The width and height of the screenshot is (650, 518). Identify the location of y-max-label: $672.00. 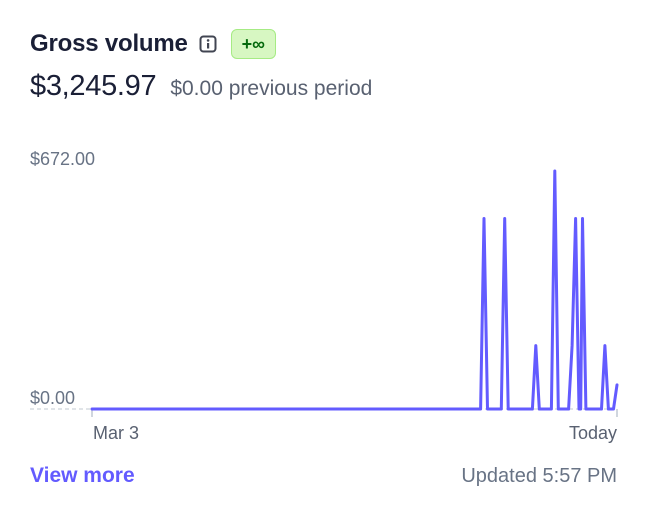
(62, 159).